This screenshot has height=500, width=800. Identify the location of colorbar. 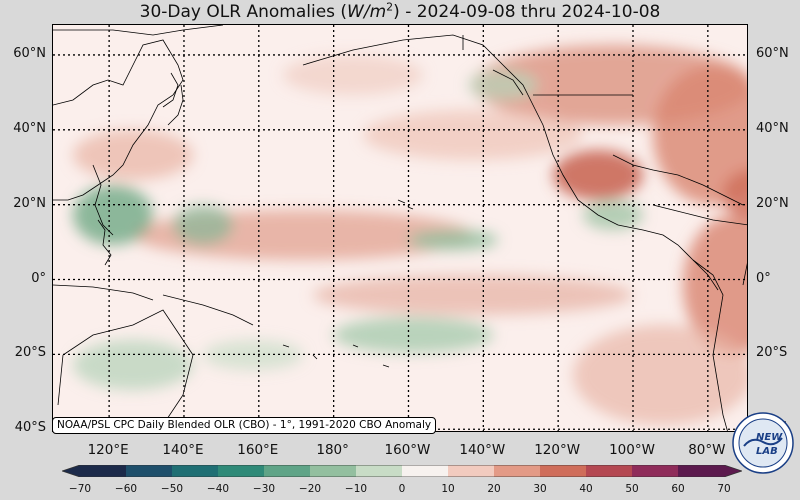
(402, 470).